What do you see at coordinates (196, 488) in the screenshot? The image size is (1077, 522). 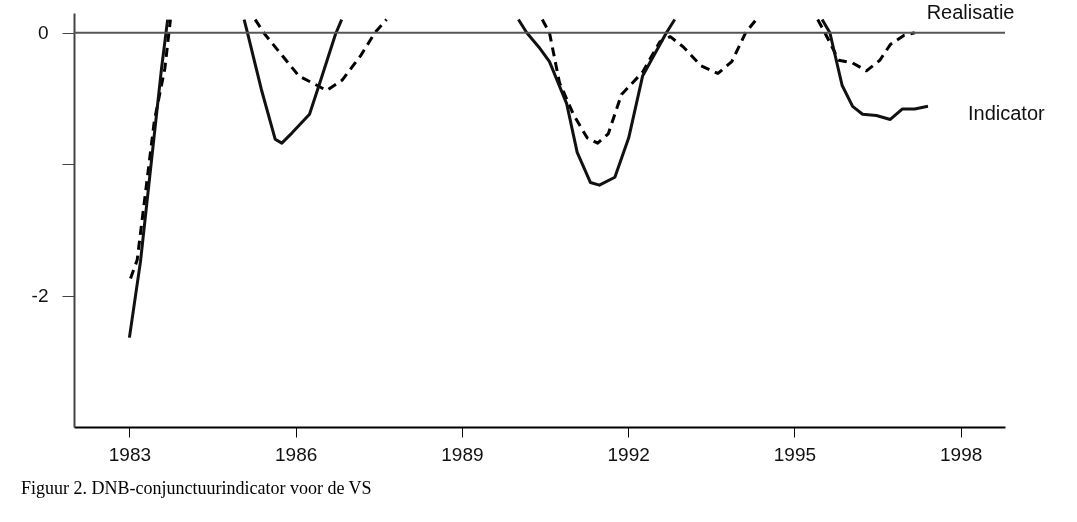 I see `text: Figuur 2. DNB-conjunctuurindicator voor de VS` at bounding box center [196, 488].